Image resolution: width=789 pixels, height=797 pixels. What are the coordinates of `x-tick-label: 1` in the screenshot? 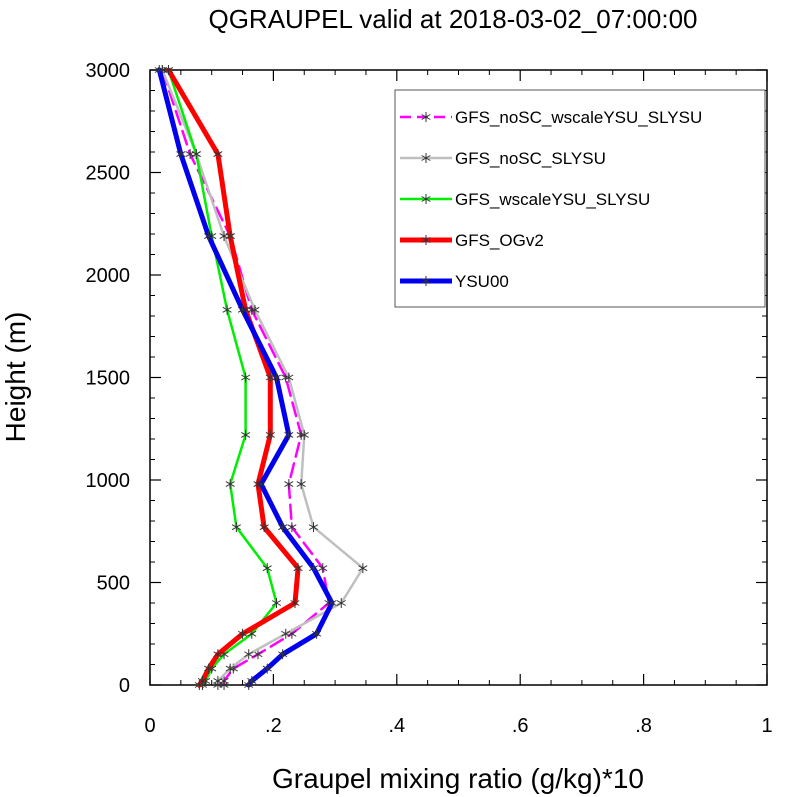 It's located at (766, 726).